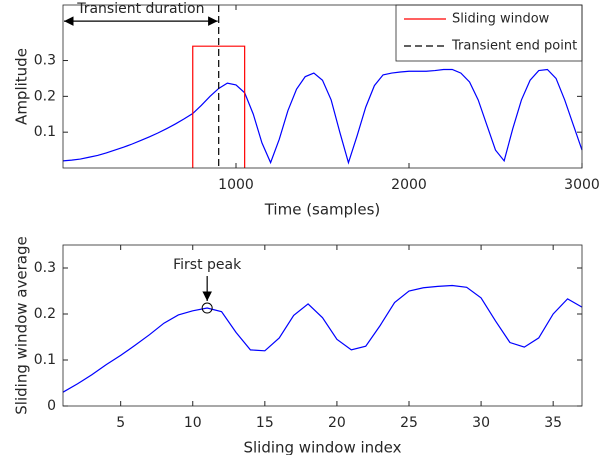  I want to click on x-tick-label: 30, so click(481, 423).